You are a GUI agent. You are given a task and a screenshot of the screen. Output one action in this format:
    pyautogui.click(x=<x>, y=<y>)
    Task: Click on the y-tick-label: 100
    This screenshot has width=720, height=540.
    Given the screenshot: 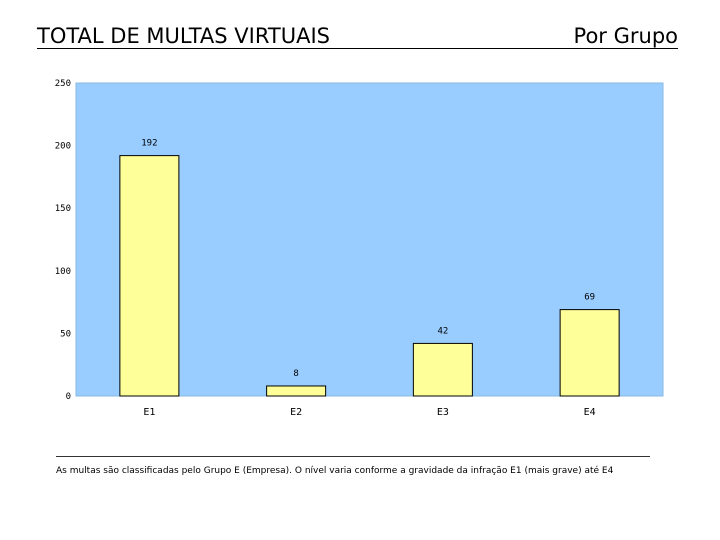 What is the action you would take?
    pyautogui.click(x=63, y=272)
    